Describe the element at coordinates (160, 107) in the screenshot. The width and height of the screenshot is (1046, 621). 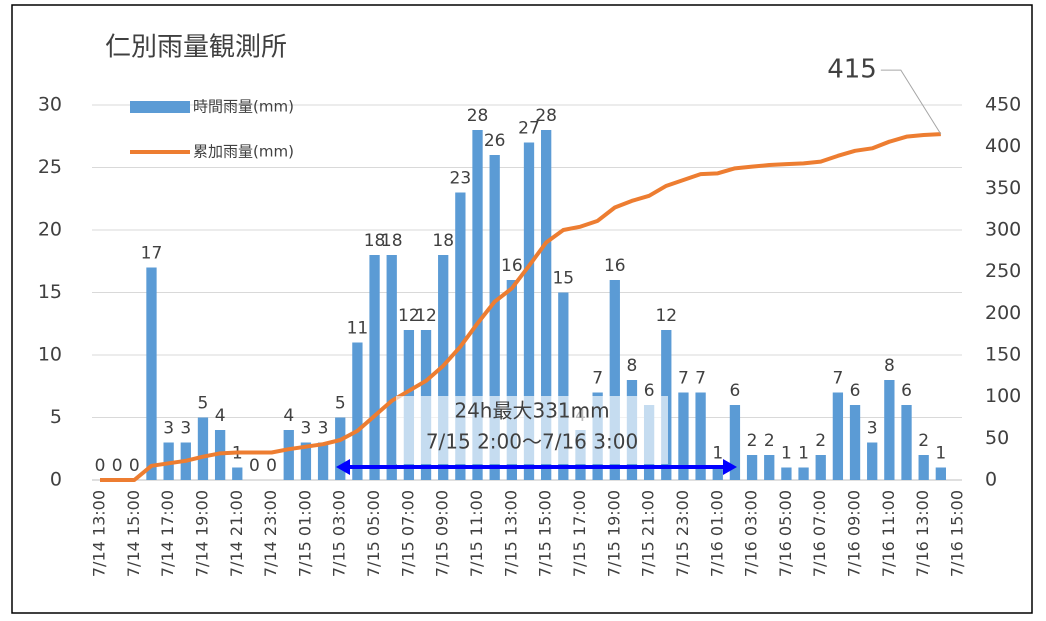
I see `legend-swatch` at that location.